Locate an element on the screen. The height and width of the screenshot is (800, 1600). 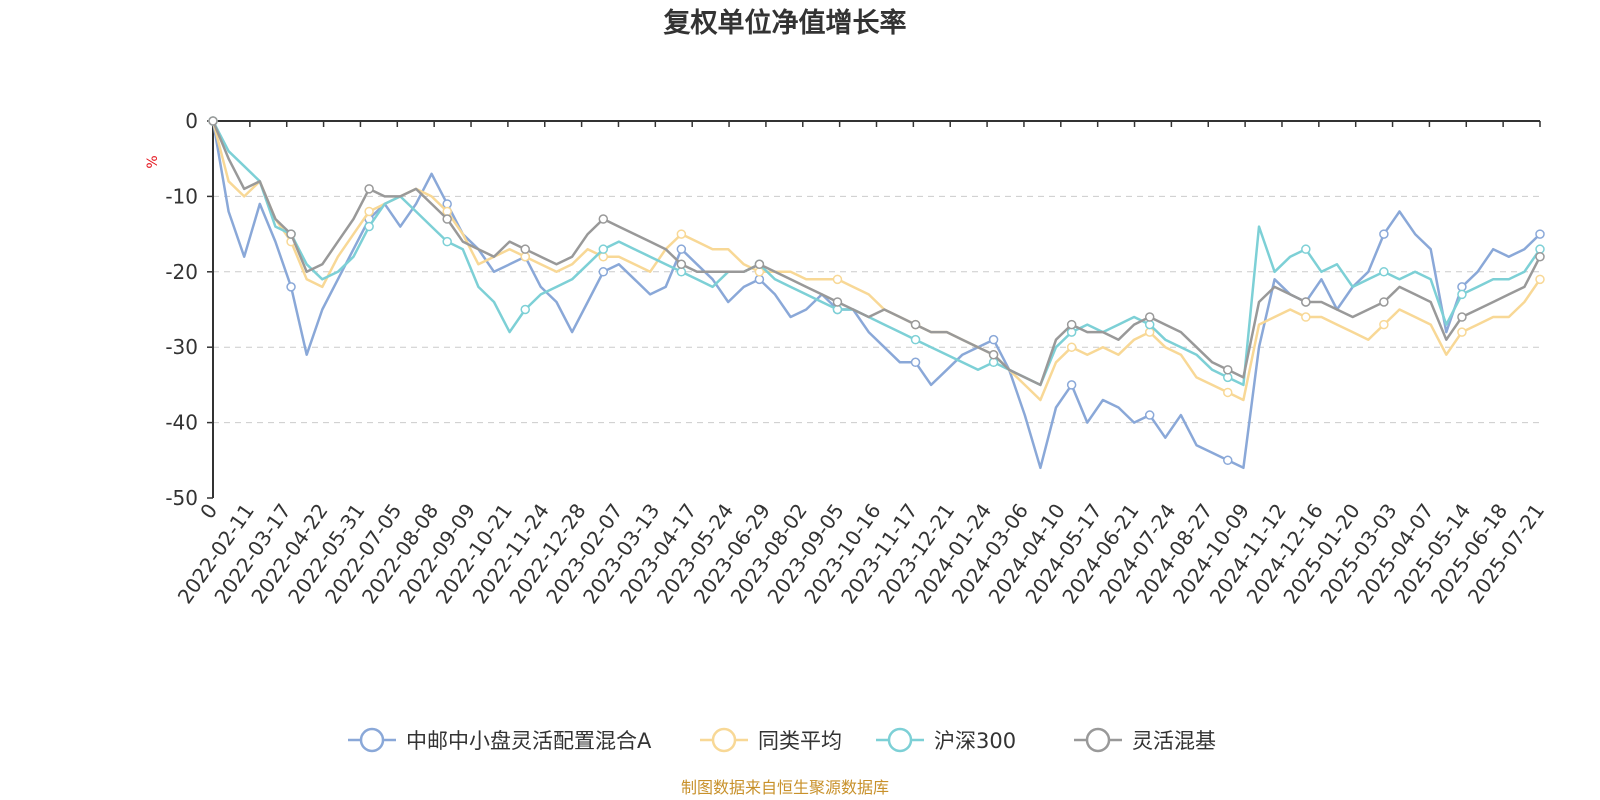
y-tick-label: 0 is located at coordinates (191, 121).